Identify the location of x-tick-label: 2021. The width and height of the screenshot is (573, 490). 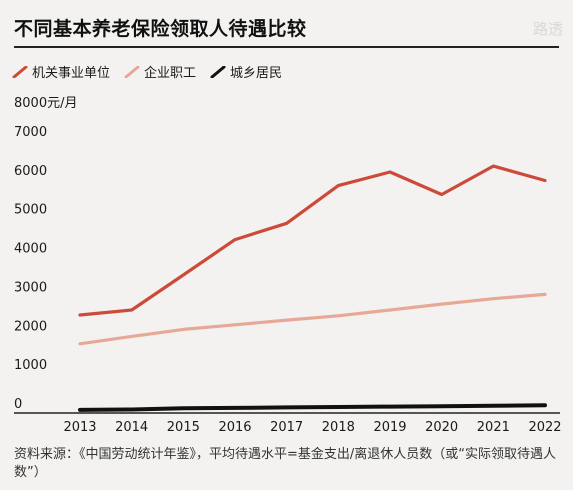
(493, 427).